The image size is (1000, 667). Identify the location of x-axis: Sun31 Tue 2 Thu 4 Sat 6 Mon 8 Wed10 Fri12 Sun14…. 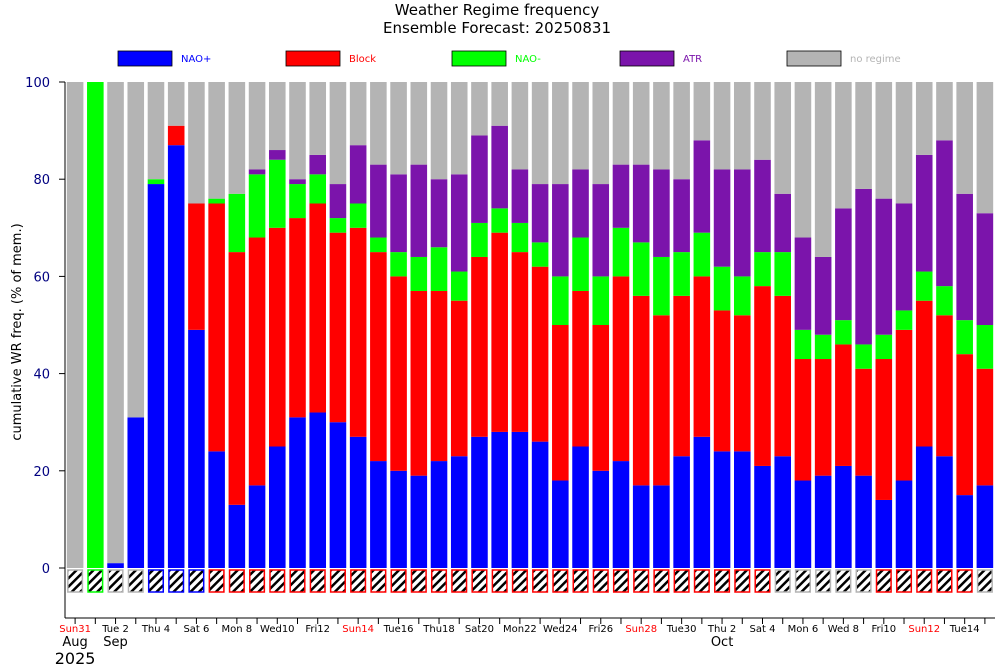
(525, 642).